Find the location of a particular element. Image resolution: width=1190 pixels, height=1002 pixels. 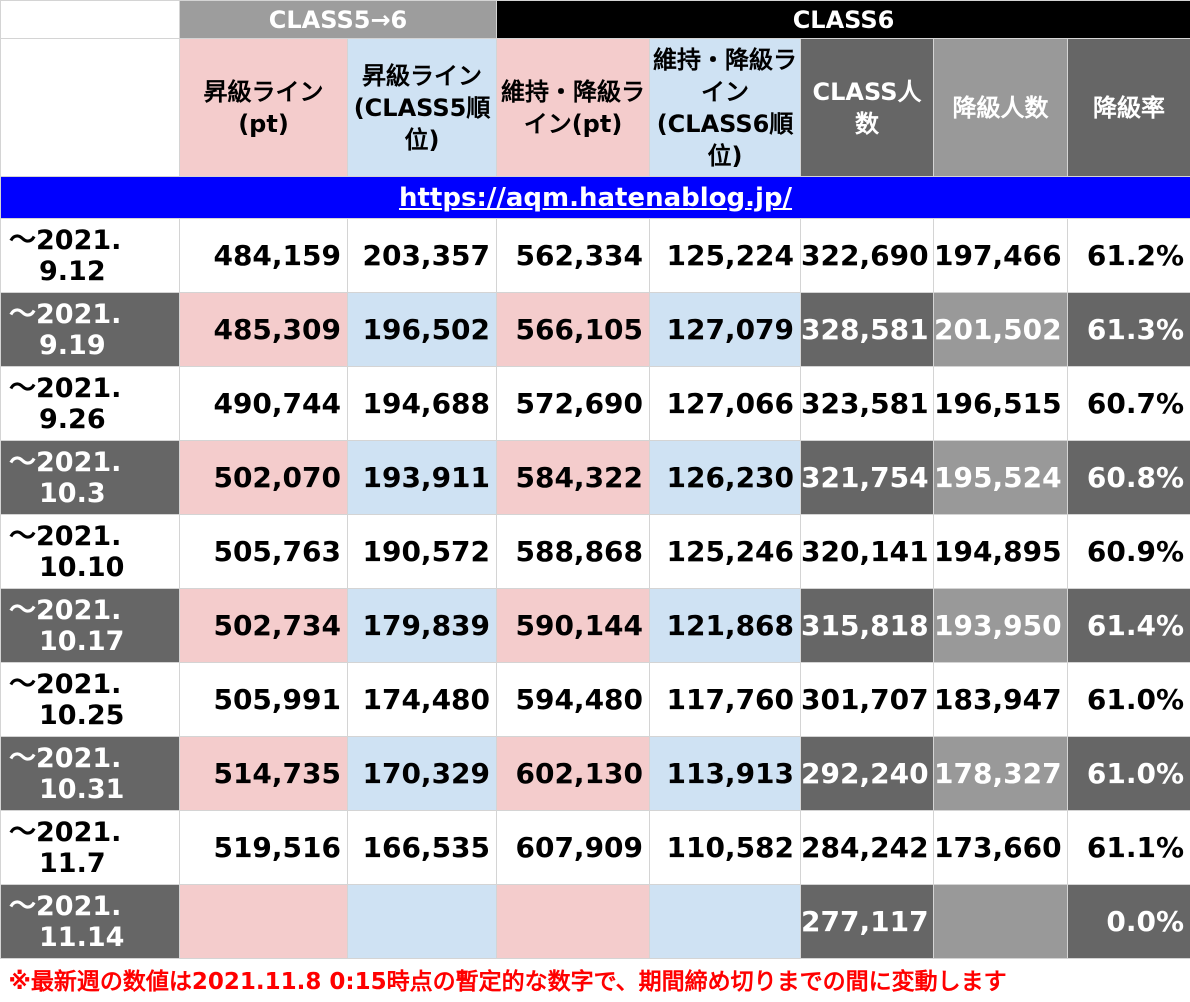

cell-demote-rate: 61.0% is located at coordinates (1128, 699).